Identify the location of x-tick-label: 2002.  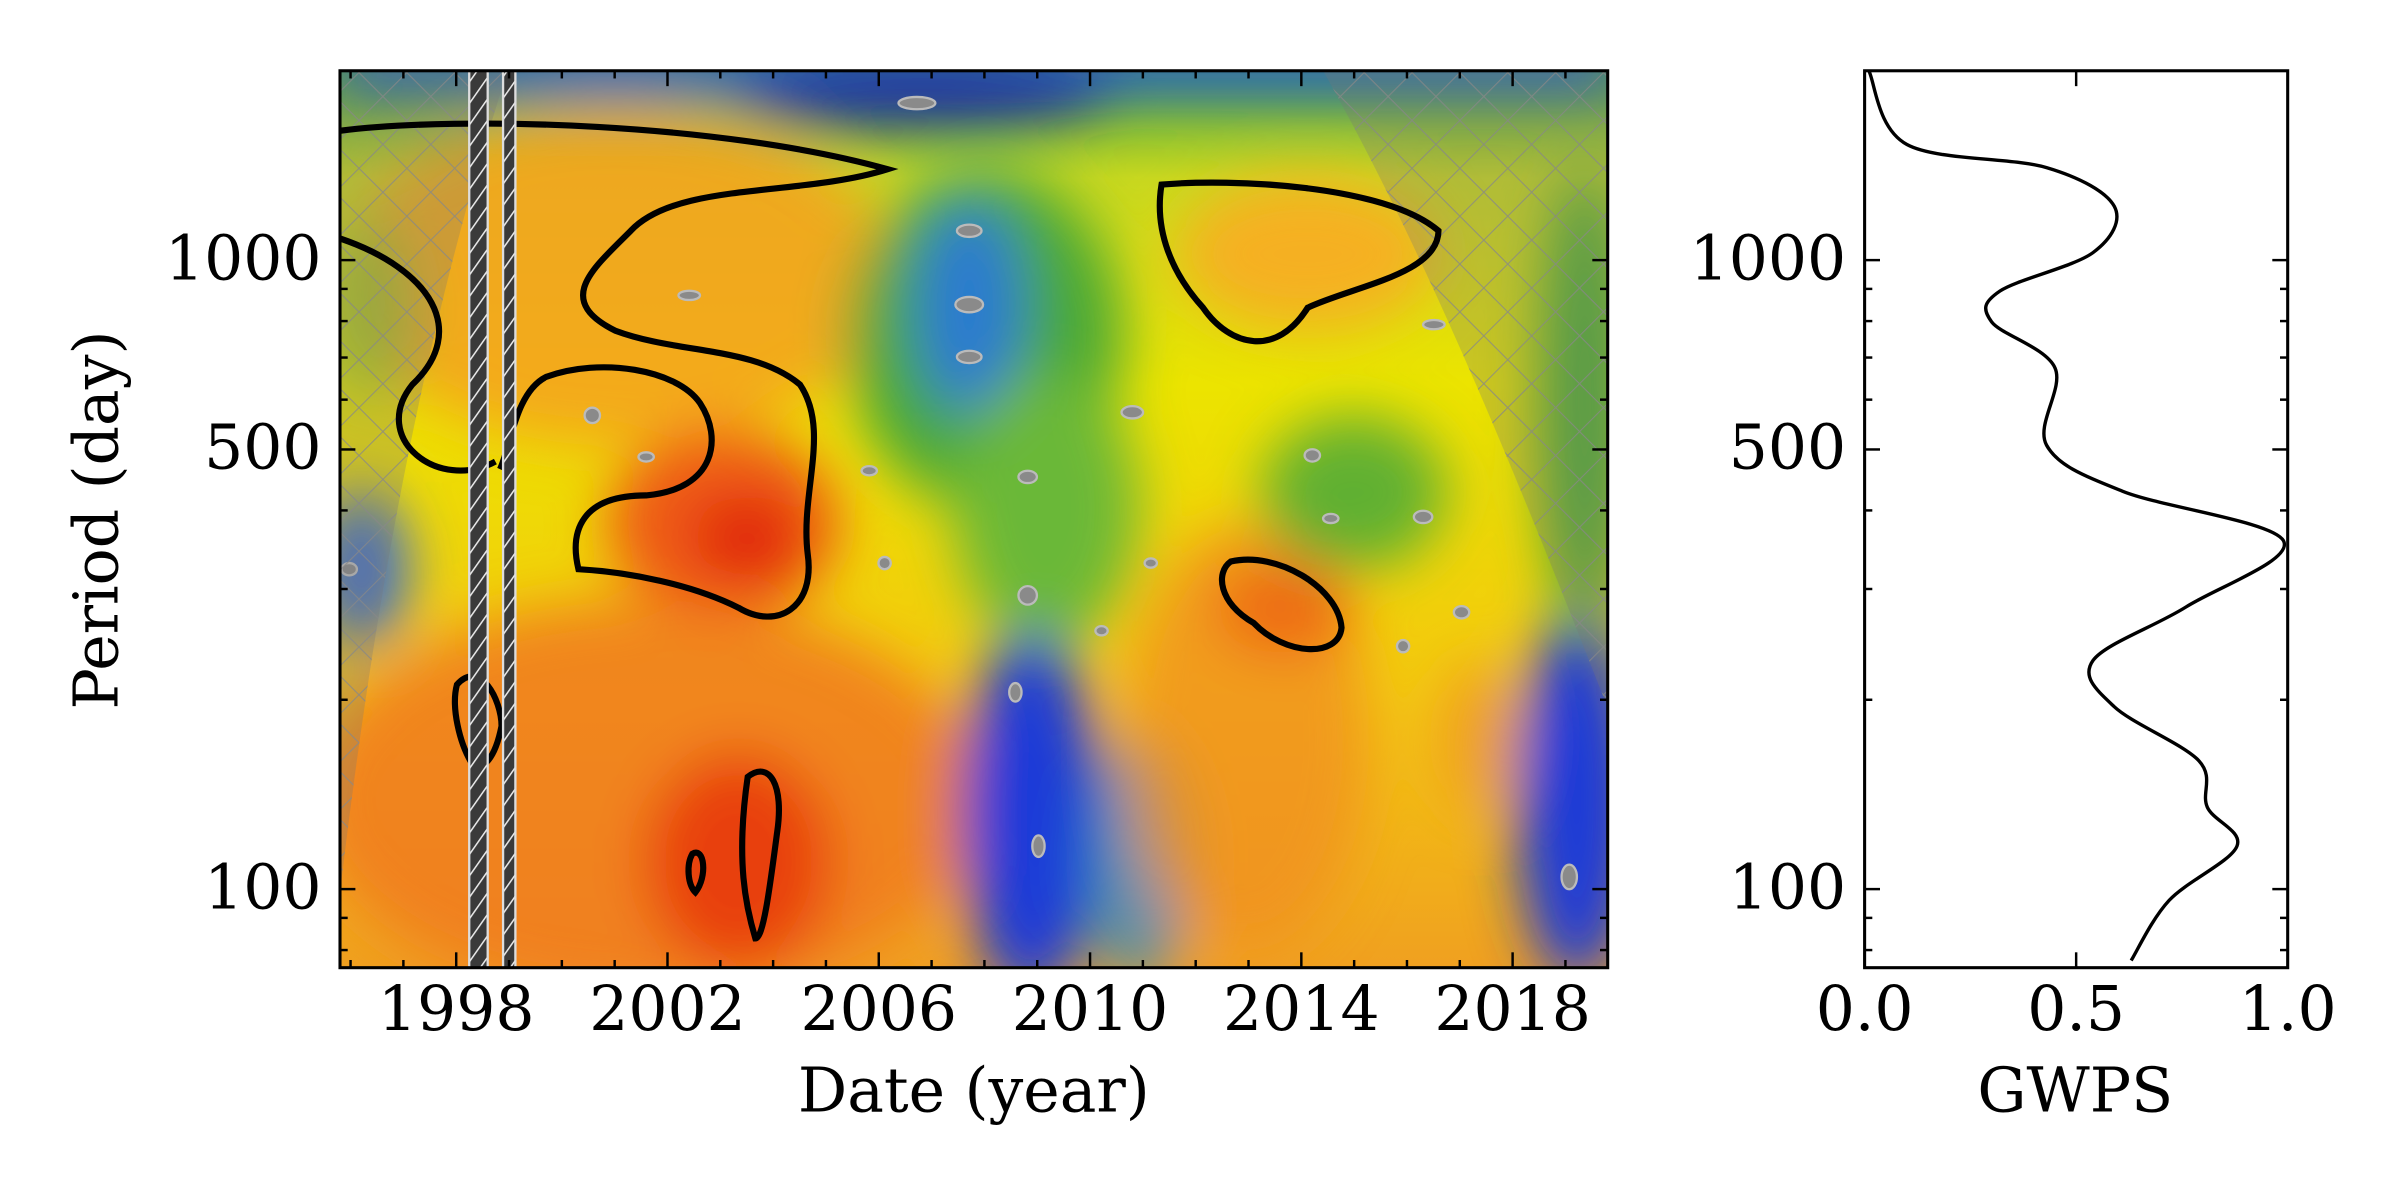
(667, 1009).